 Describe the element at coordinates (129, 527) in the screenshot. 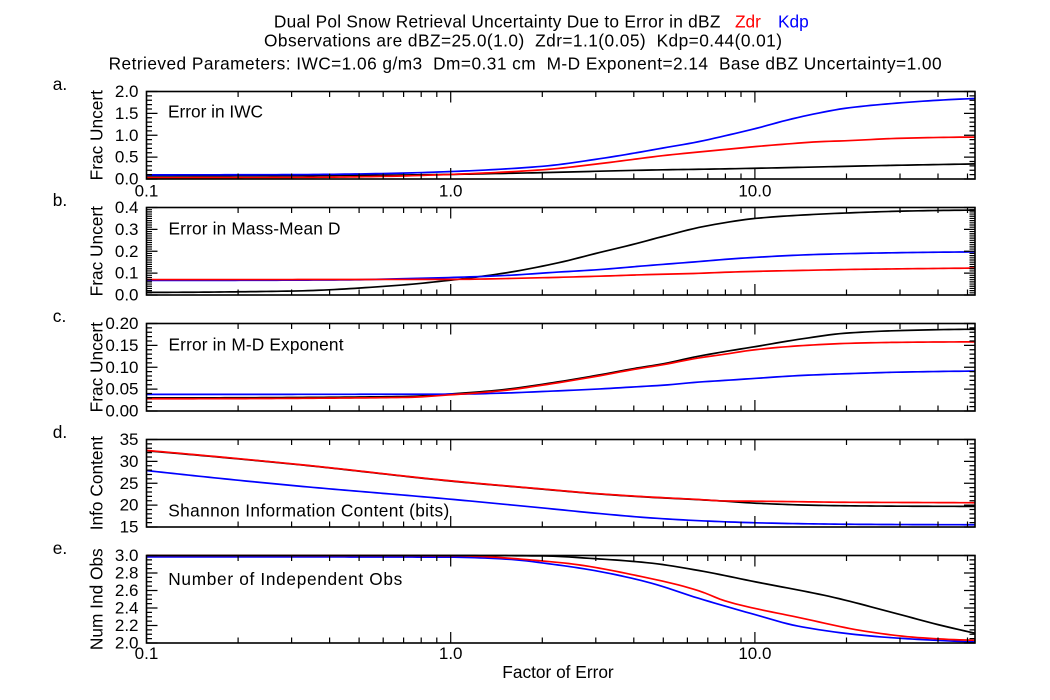

I see `svg-text: 15` at that location.